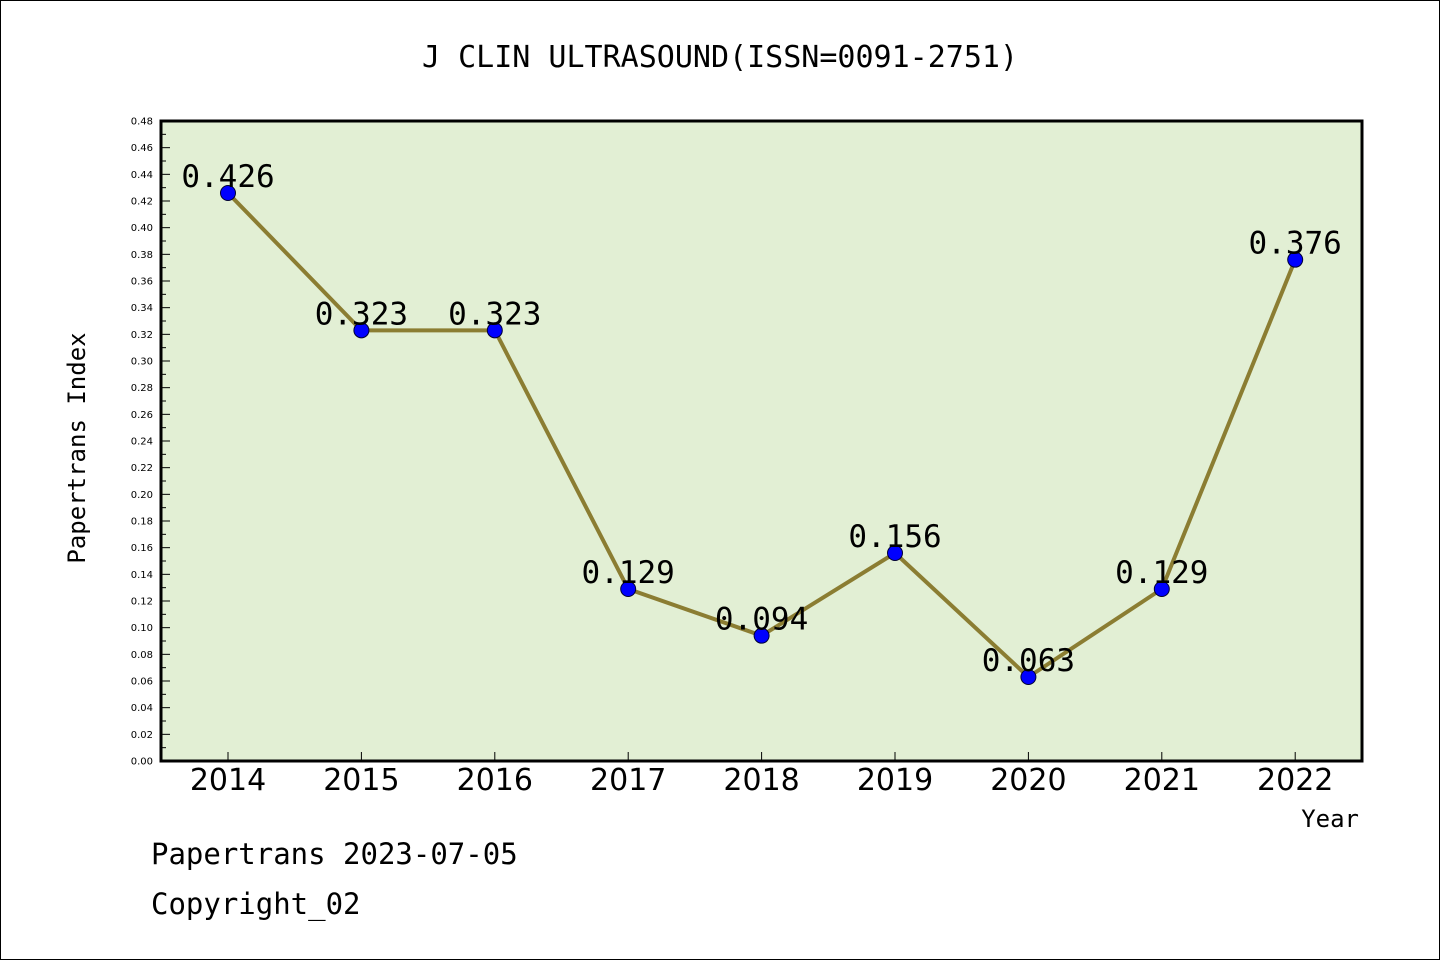 This screenshot has height=960, width=1440. I want to click on x-tick-label: 2020, so click(1028, 780).